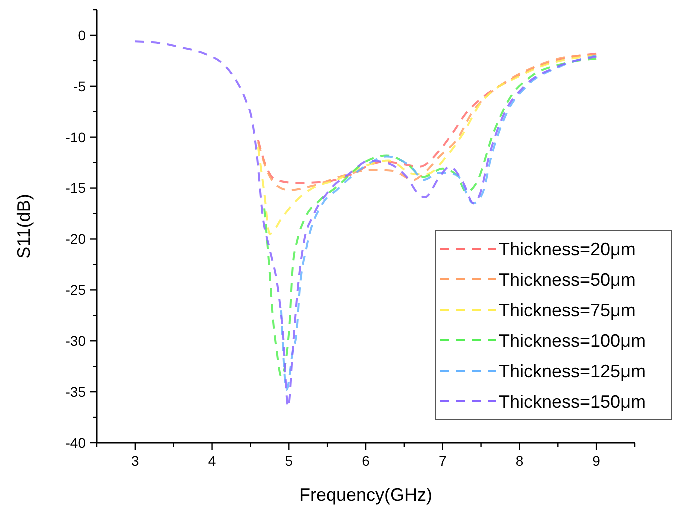 The width and height of the screenshot is (677, 513). Describe the element at coordinates (596, 461) in the screenshot. I see `x-tick-label: 9` at that location.